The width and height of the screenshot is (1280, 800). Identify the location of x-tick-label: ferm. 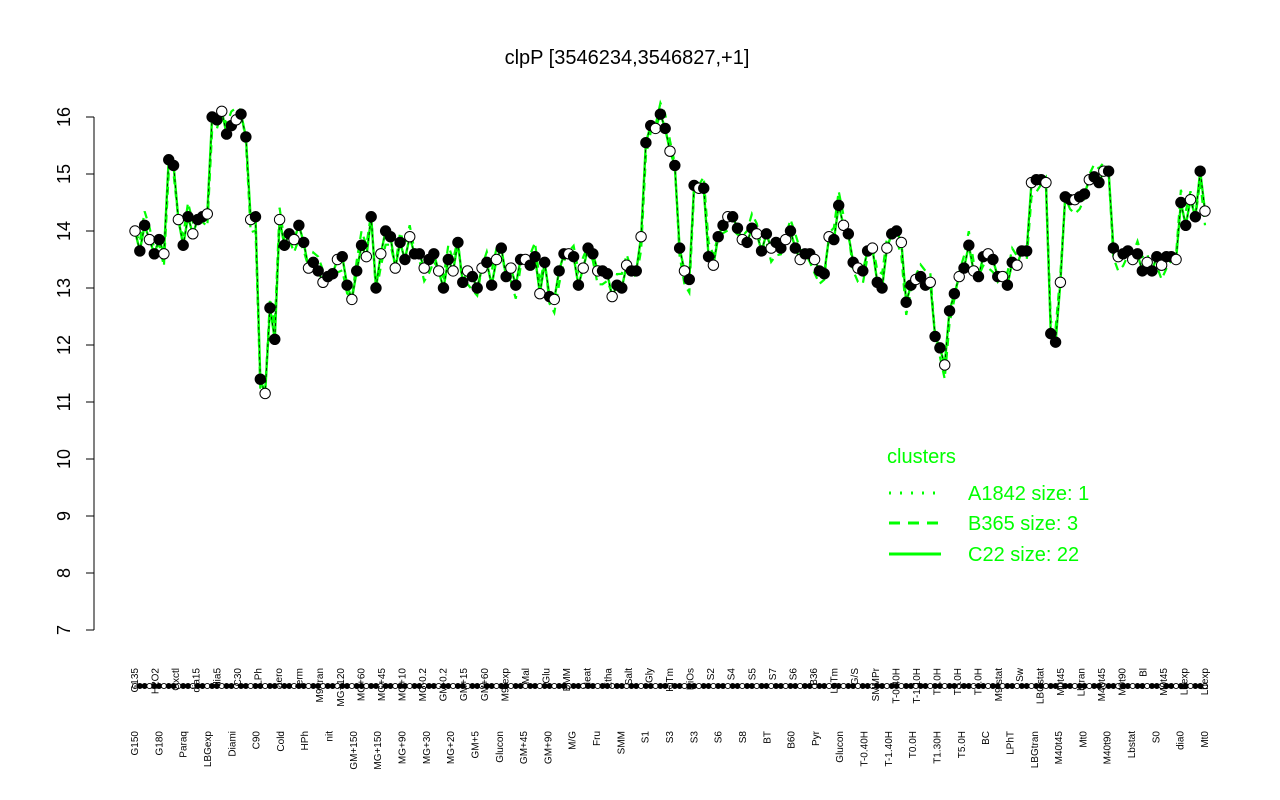
(300, 678).